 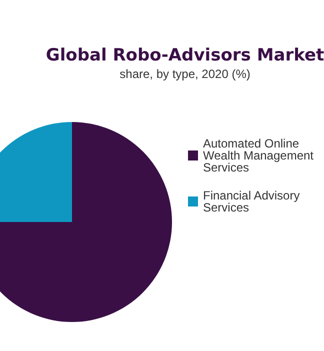 I want to click on legend-label: Financial Advisory Services, so click(x=253, y=201).